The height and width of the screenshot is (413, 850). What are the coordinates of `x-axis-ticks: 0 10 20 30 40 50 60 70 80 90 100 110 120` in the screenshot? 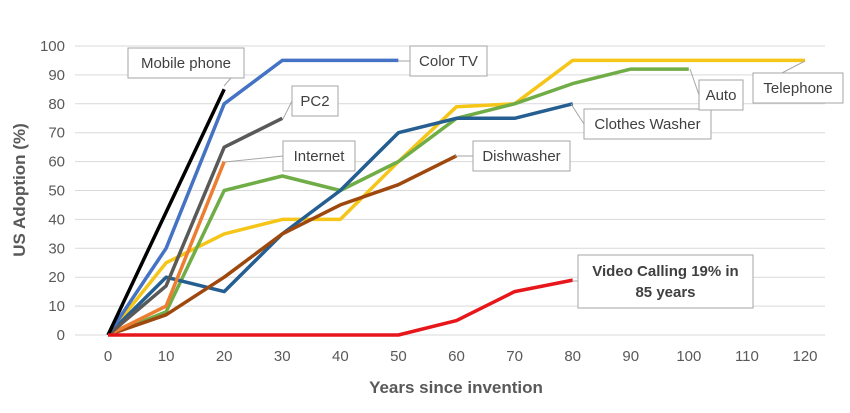 It's located at (461, 356).